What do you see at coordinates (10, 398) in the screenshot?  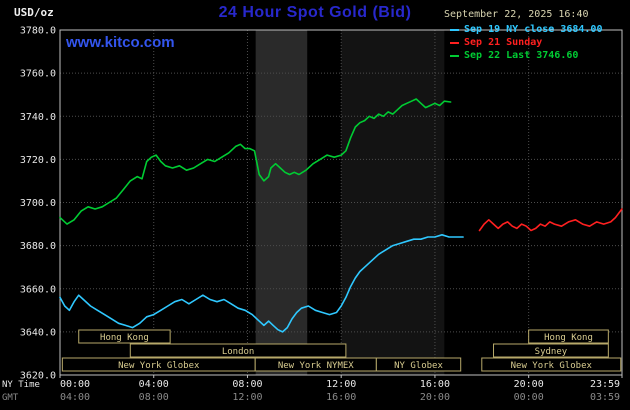 I see `x-axis-caption-gmt: GMT` at bounding box center [10, 398].